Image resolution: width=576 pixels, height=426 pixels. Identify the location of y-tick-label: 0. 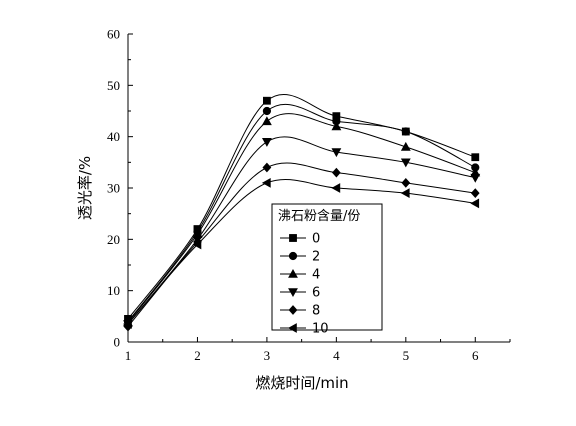
(117, 342).